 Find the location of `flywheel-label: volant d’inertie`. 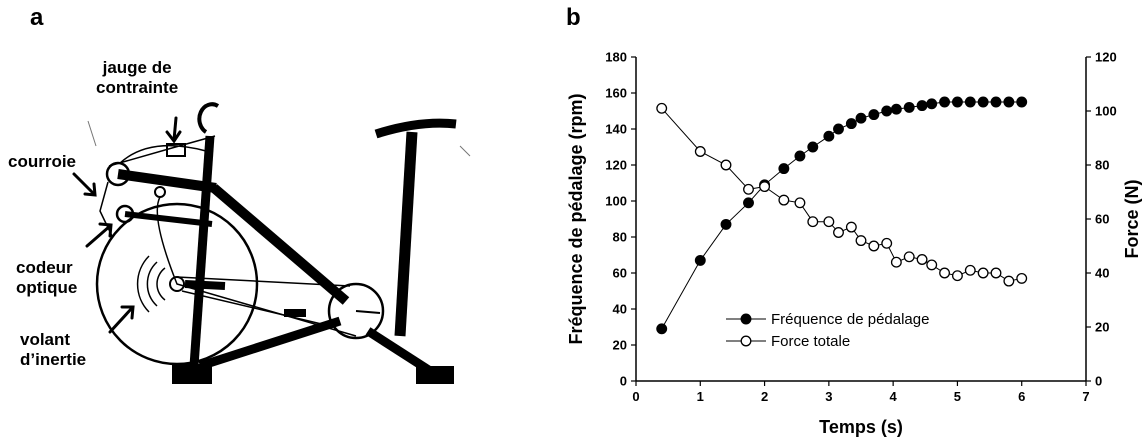

flywheel-label: volant d’inertie is located at coordinates (53, 350).